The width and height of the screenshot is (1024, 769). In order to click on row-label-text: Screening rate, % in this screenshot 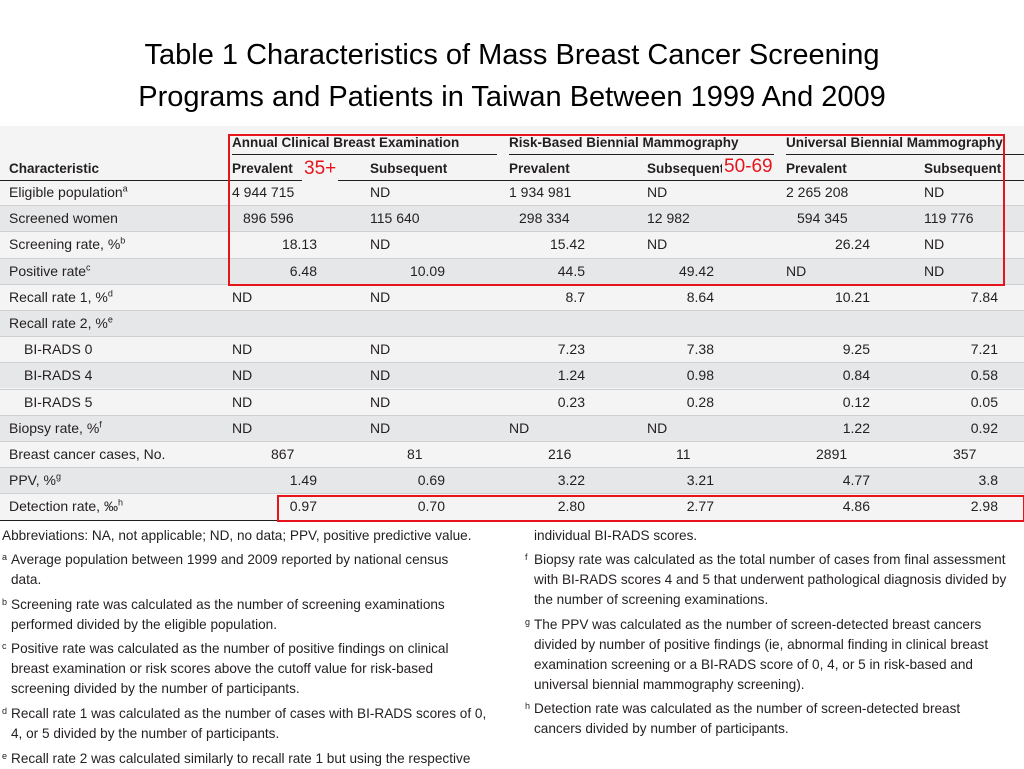, I will do `click(65, 244)`.